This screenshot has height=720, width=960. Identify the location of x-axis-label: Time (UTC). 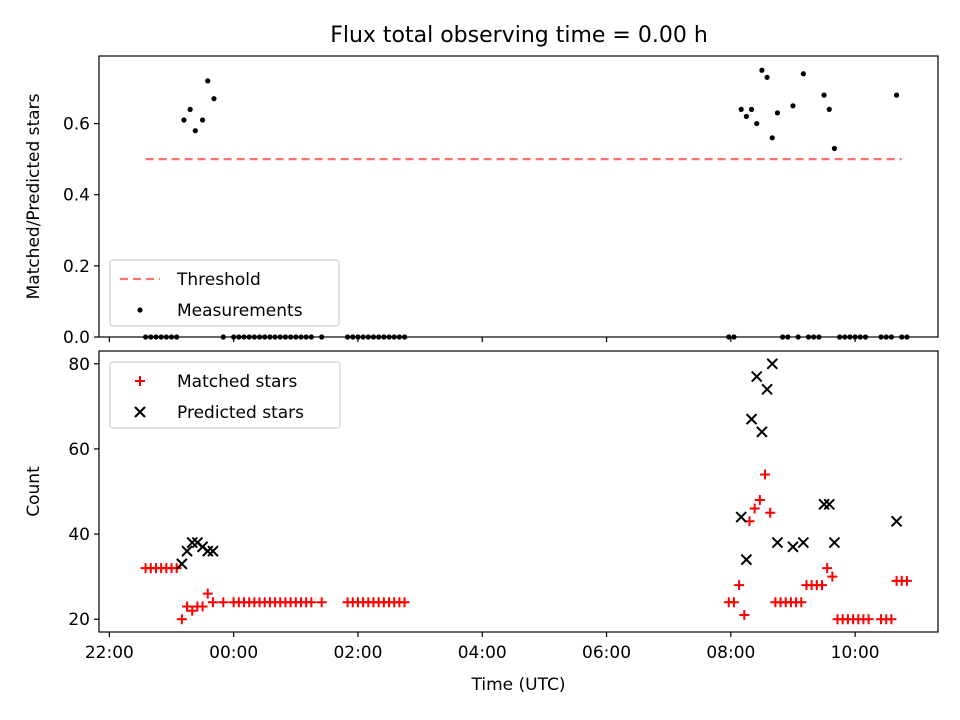
(518, 685).